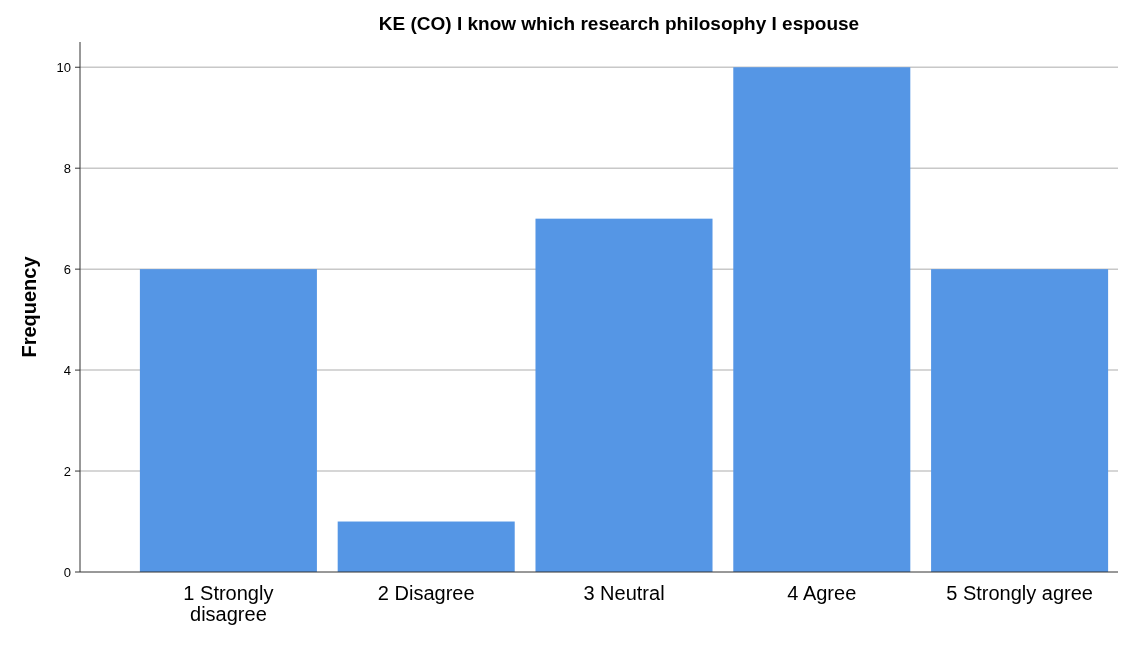 This screenshot has width=1136, height=647. I want to click on y-axis-title: Frequency, so click(29, 306).